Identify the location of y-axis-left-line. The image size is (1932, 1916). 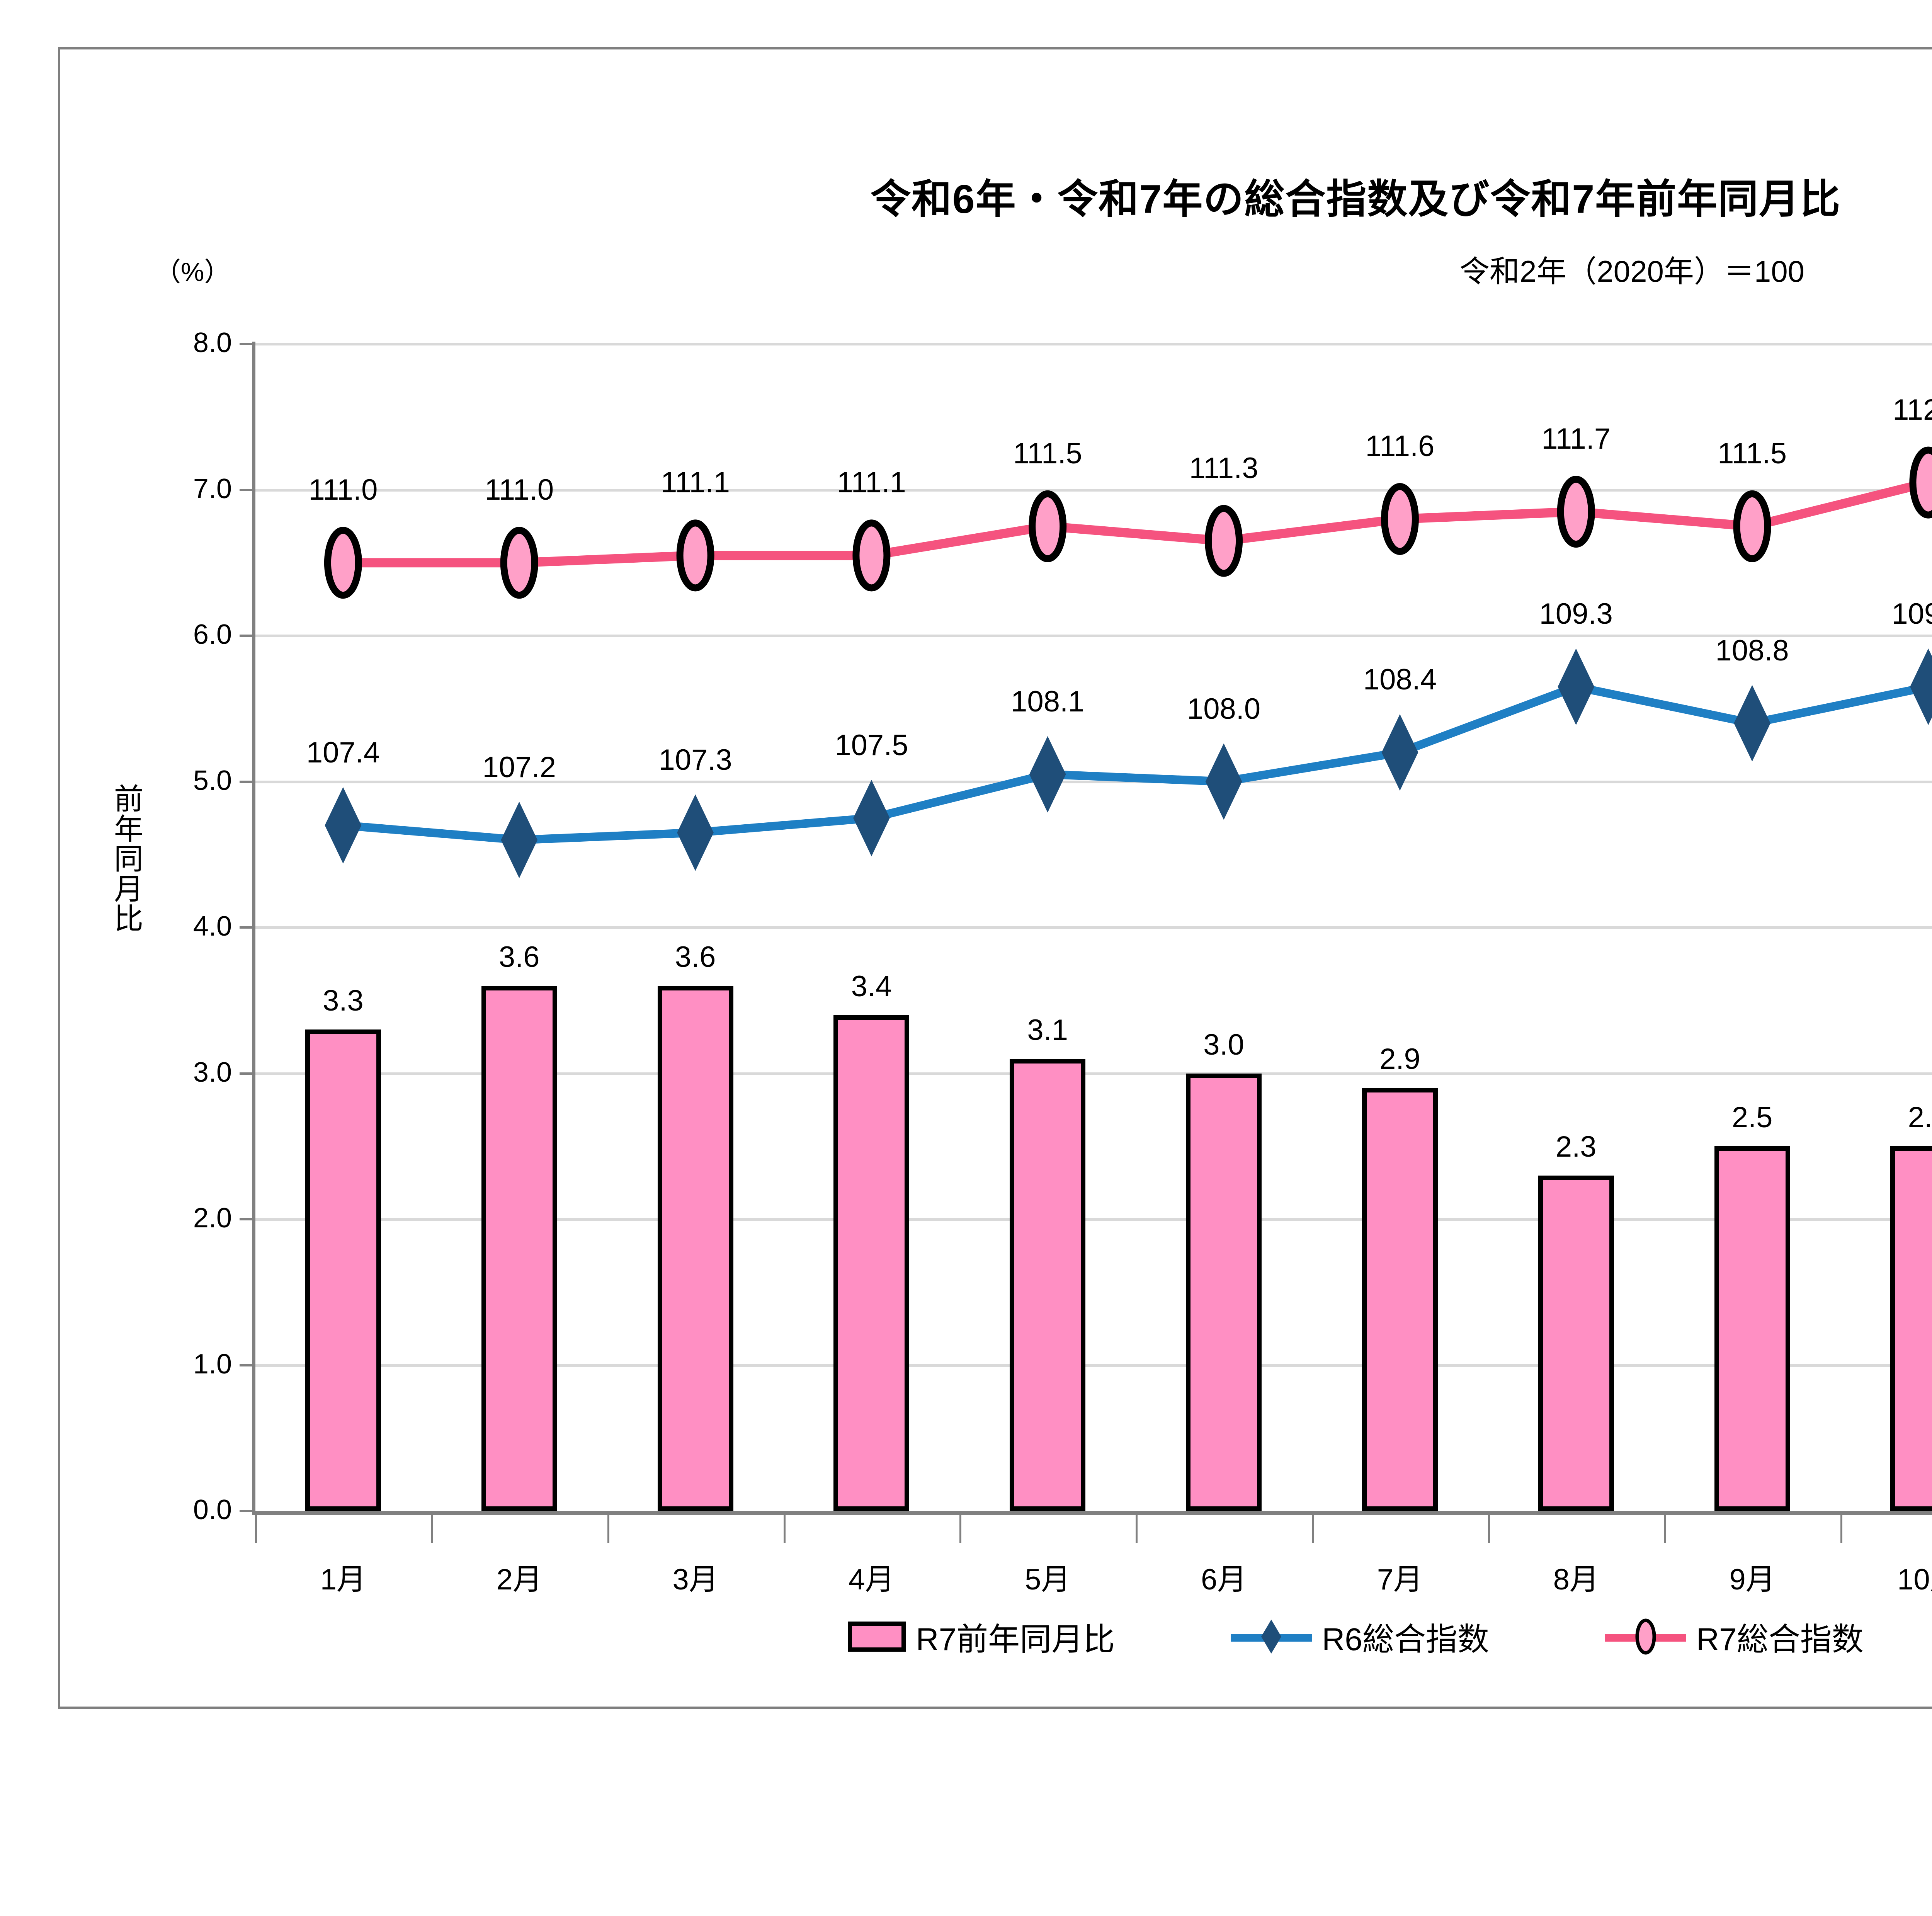
(253, 927).